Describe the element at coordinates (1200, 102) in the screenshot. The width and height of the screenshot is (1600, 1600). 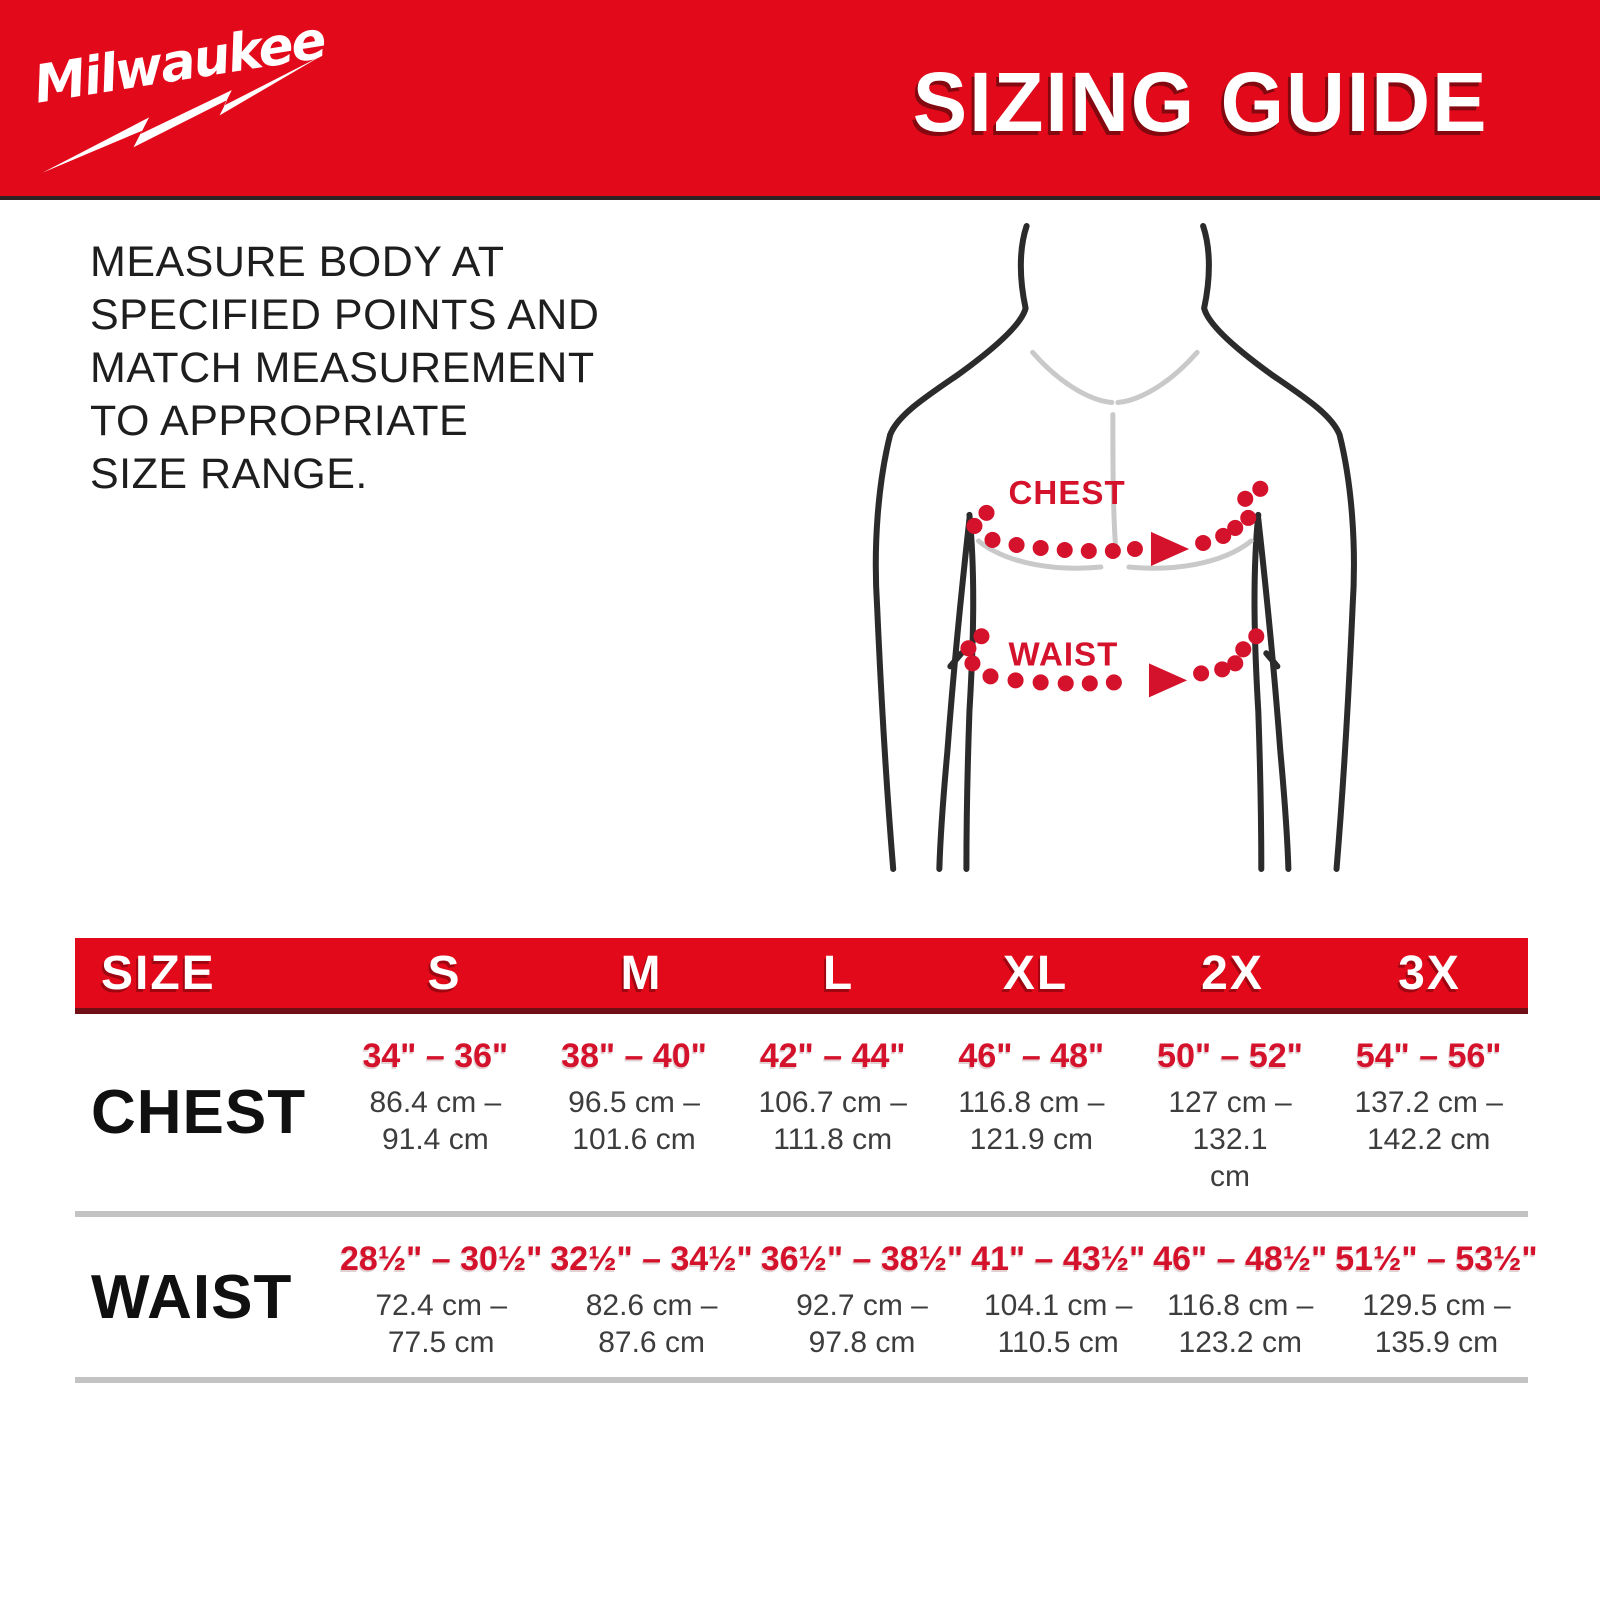
I see `page-title: SIZING GUIDE` at that location.